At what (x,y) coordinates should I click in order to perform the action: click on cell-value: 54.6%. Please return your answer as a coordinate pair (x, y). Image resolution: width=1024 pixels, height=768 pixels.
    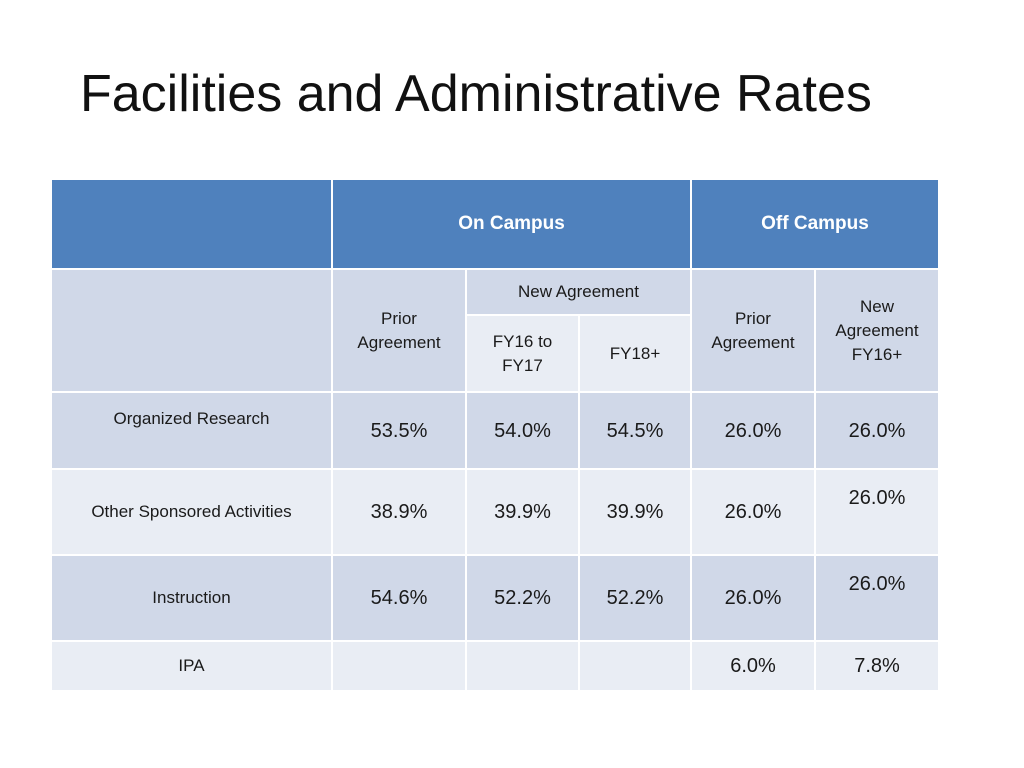
    Looking at the image, I should click on (399, 598).